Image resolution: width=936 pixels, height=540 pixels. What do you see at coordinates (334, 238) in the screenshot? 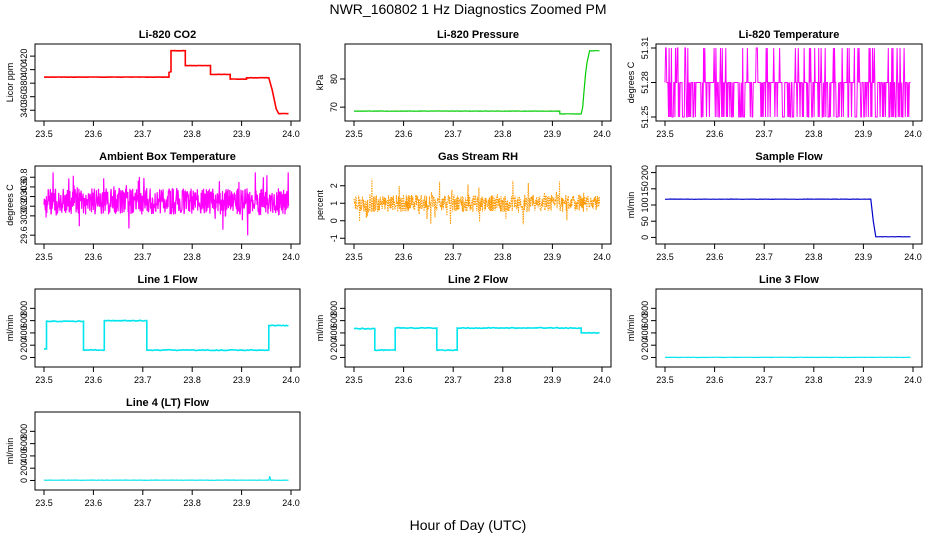
I see `y-tick-label: -1` at bounding box center [334, 238].